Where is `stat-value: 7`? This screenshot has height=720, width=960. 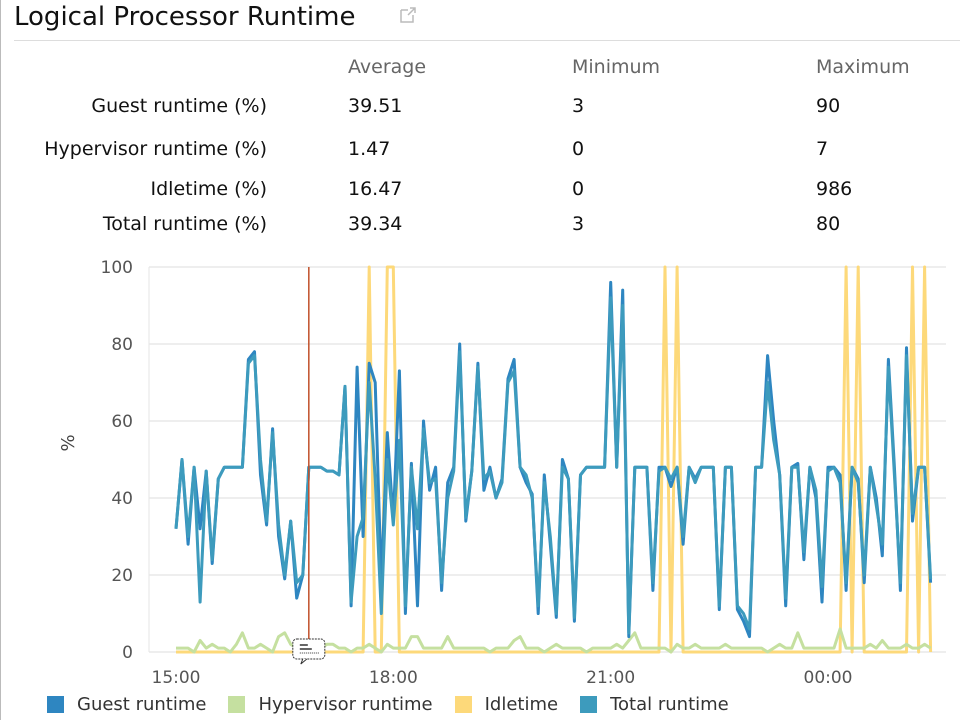 stat-value: 7 is located at coordinates (822, 149).